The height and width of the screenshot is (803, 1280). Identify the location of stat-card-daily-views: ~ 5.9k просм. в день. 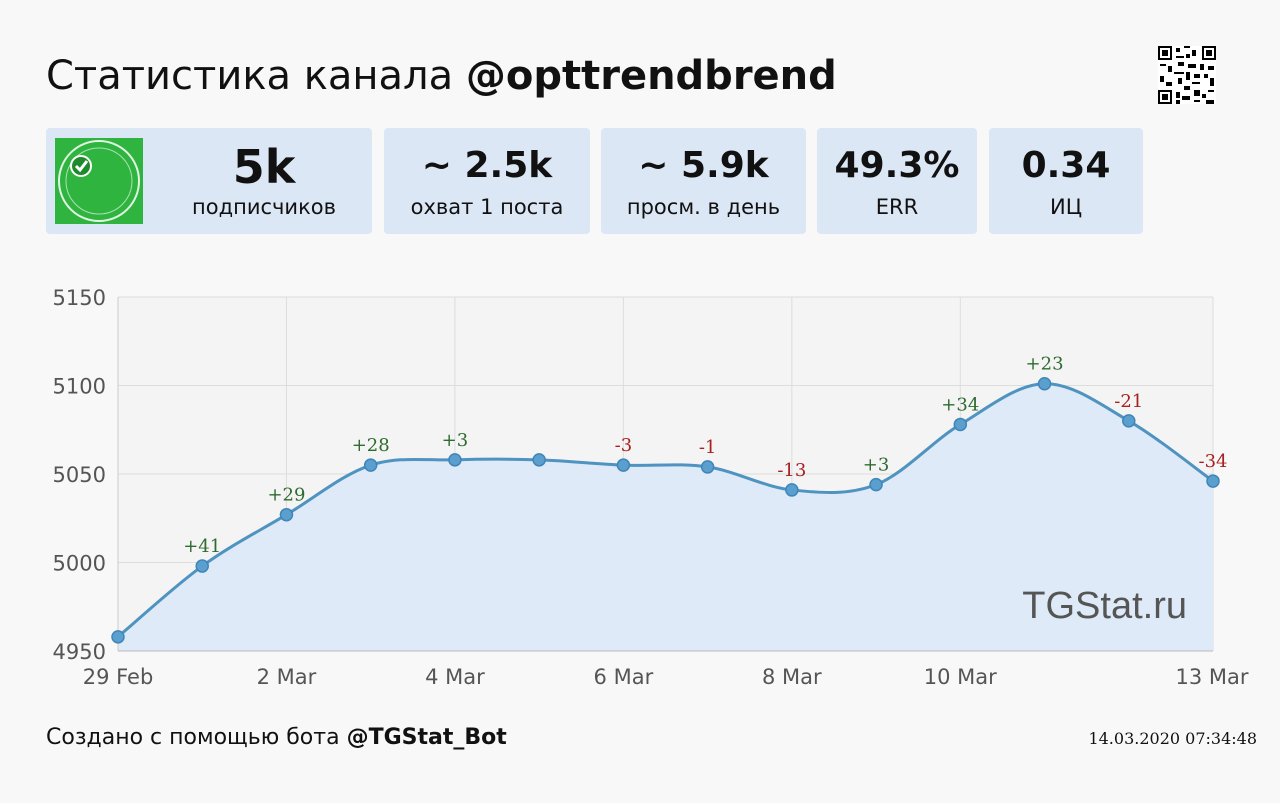
(703, 181).